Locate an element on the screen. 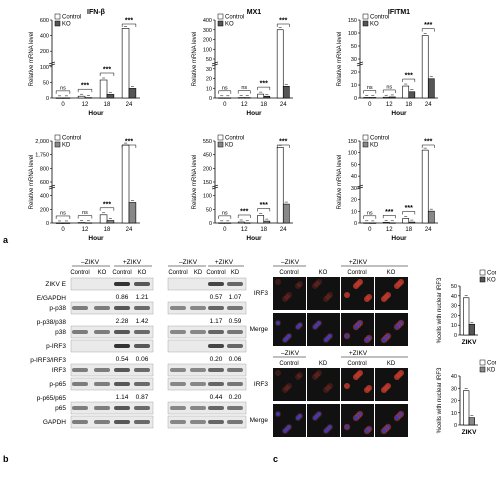 The height and width of the screenshot is (479, 496). y-tick-label: 100 is located at coordinates (207, 197).